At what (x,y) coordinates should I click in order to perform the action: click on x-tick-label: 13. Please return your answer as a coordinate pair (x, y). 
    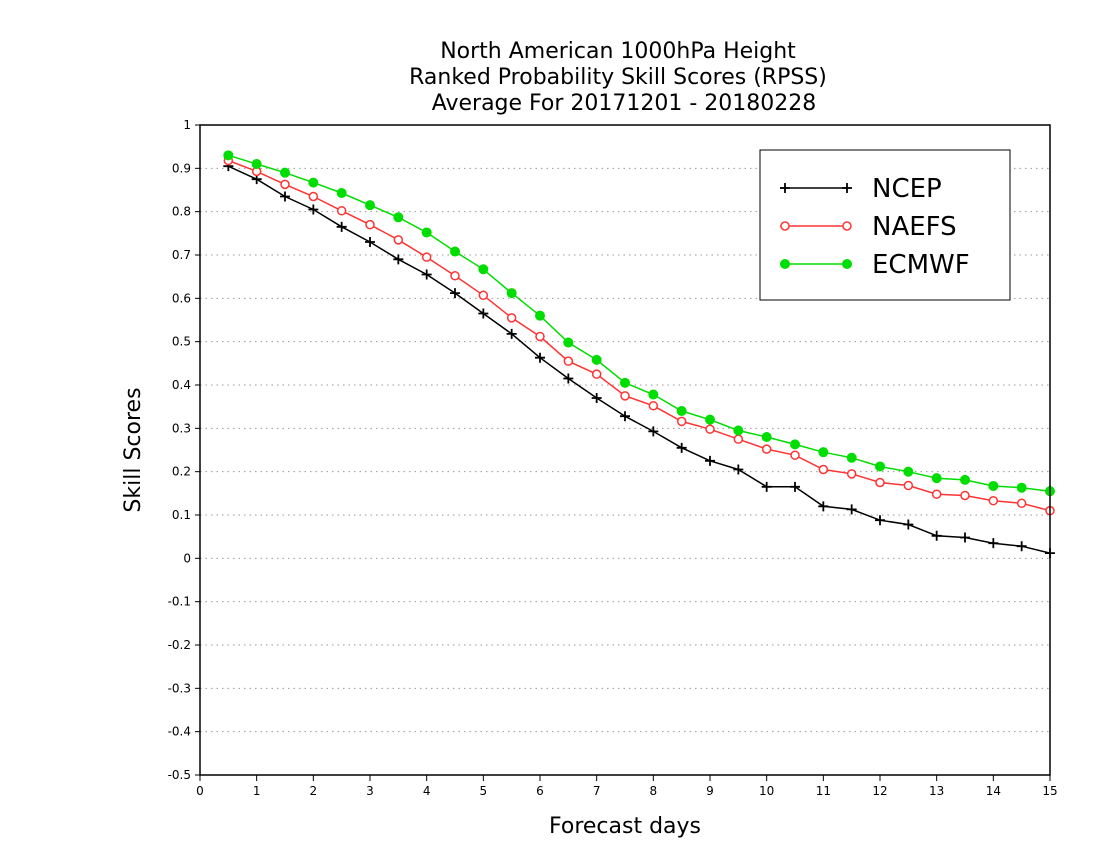
    Looking at the image, I should click on (936, 791).